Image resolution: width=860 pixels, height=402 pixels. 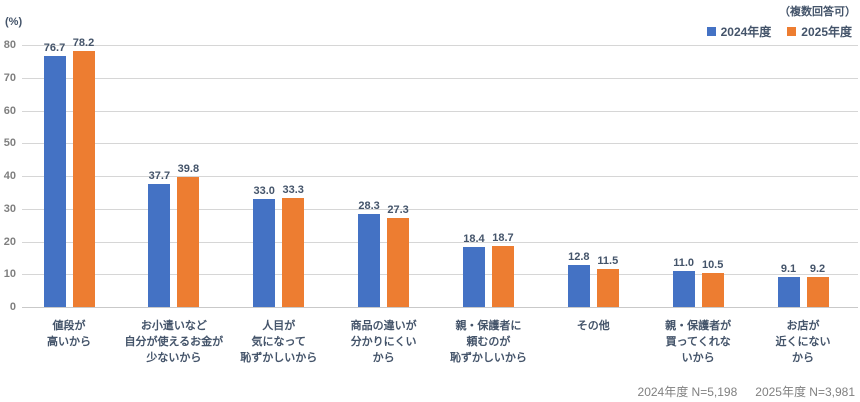 What do you see at coordinates (69, 334) in the screenshot?
I see `category-label-1: 値段が 高いから` at bounding box center [69, 334].